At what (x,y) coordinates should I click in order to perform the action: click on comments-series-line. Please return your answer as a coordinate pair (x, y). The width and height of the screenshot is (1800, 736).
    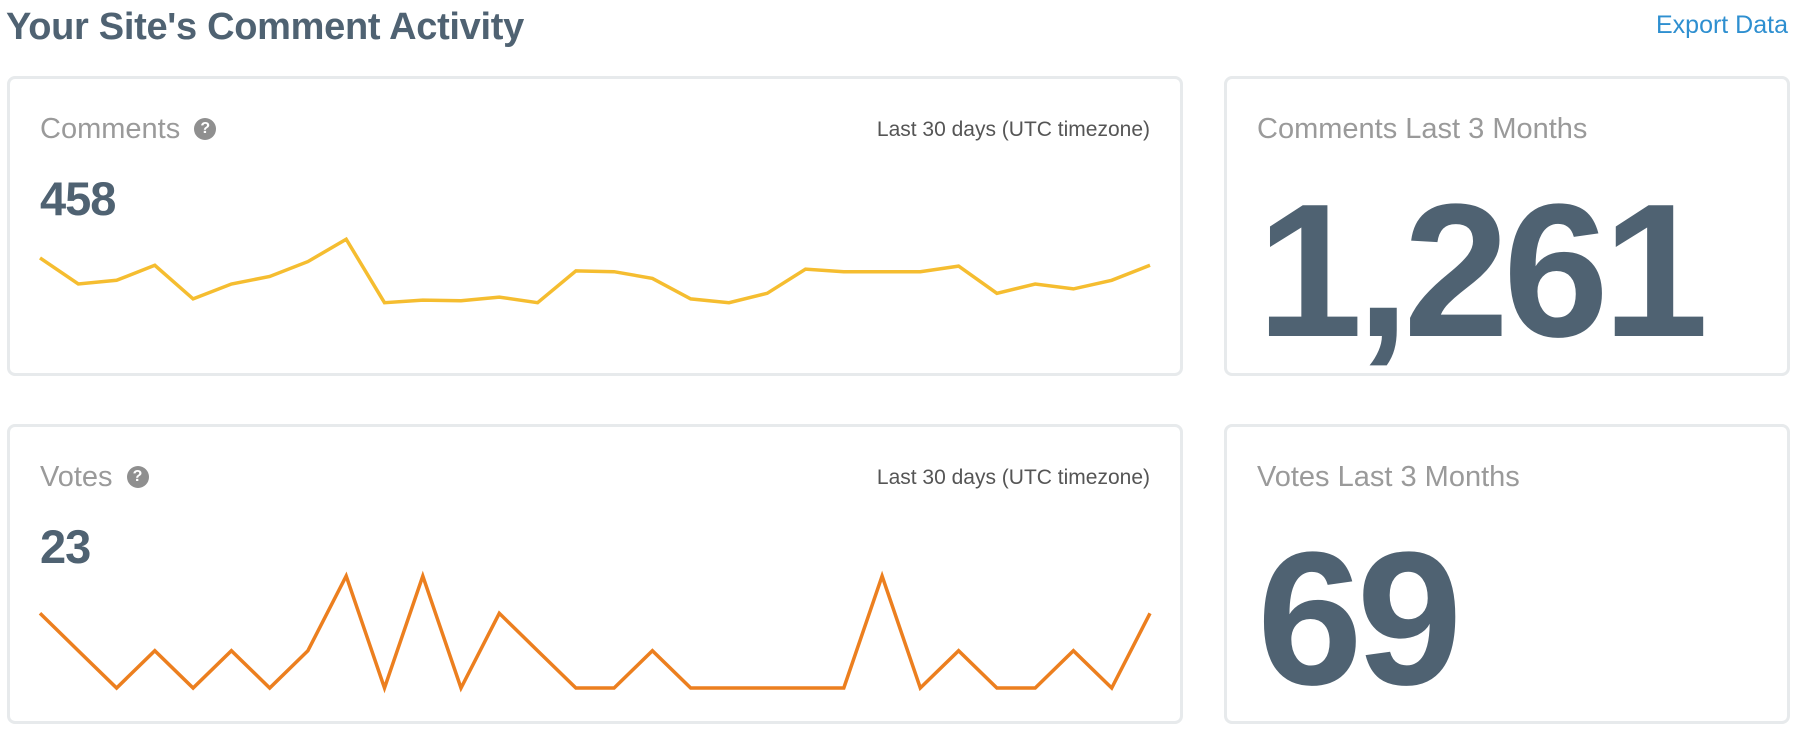
    Looking at the image, I should click on (595, 270).